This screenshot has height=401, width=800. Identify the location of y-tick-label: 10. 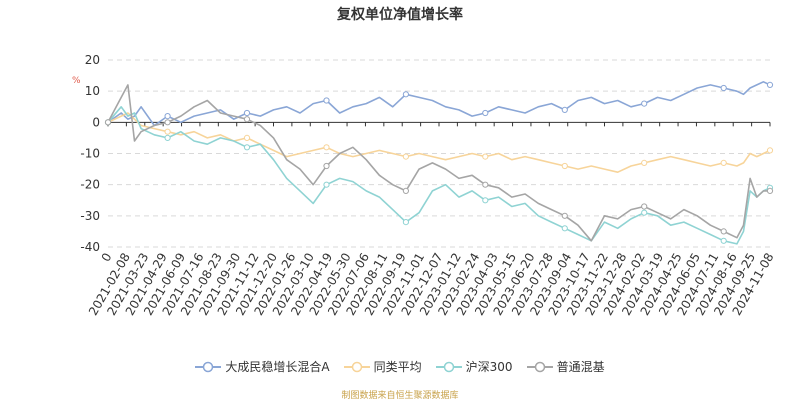
(92, 91).